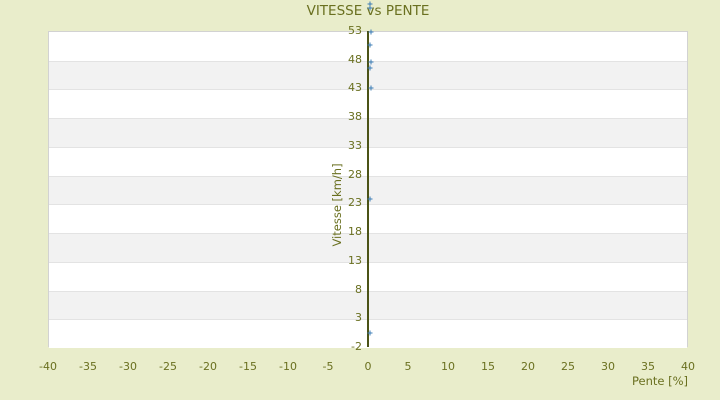 The image size is (720, 400). I want to click on y-tick-label: 18, so click(355, 232).